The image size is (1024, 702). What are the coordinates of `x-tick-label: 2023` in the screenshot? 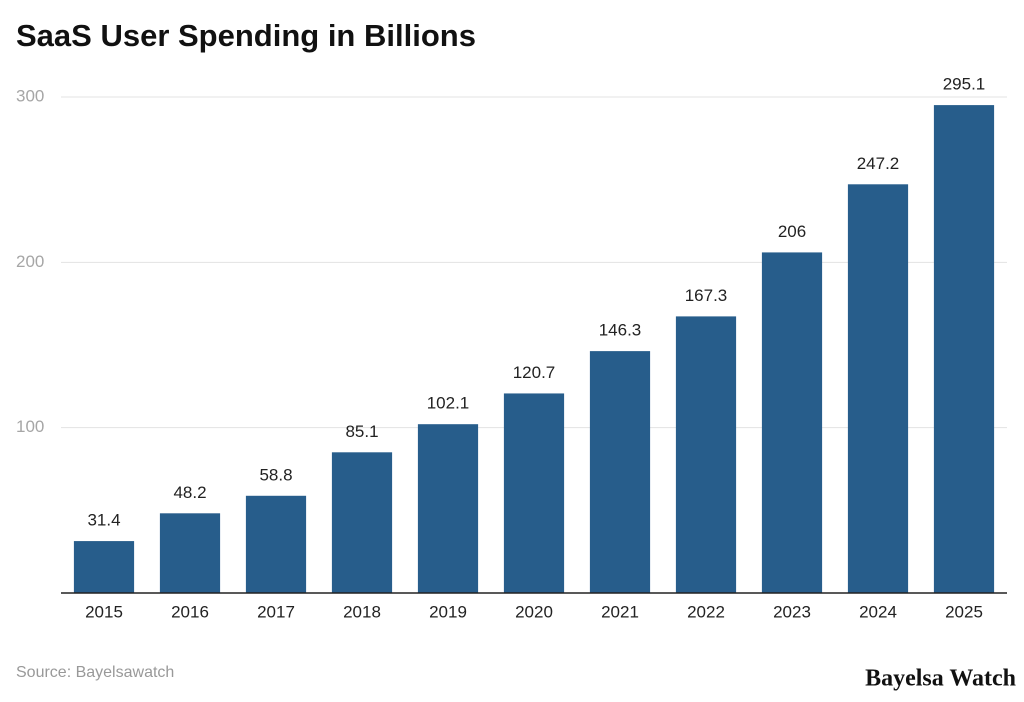 It's located at (792, 611).